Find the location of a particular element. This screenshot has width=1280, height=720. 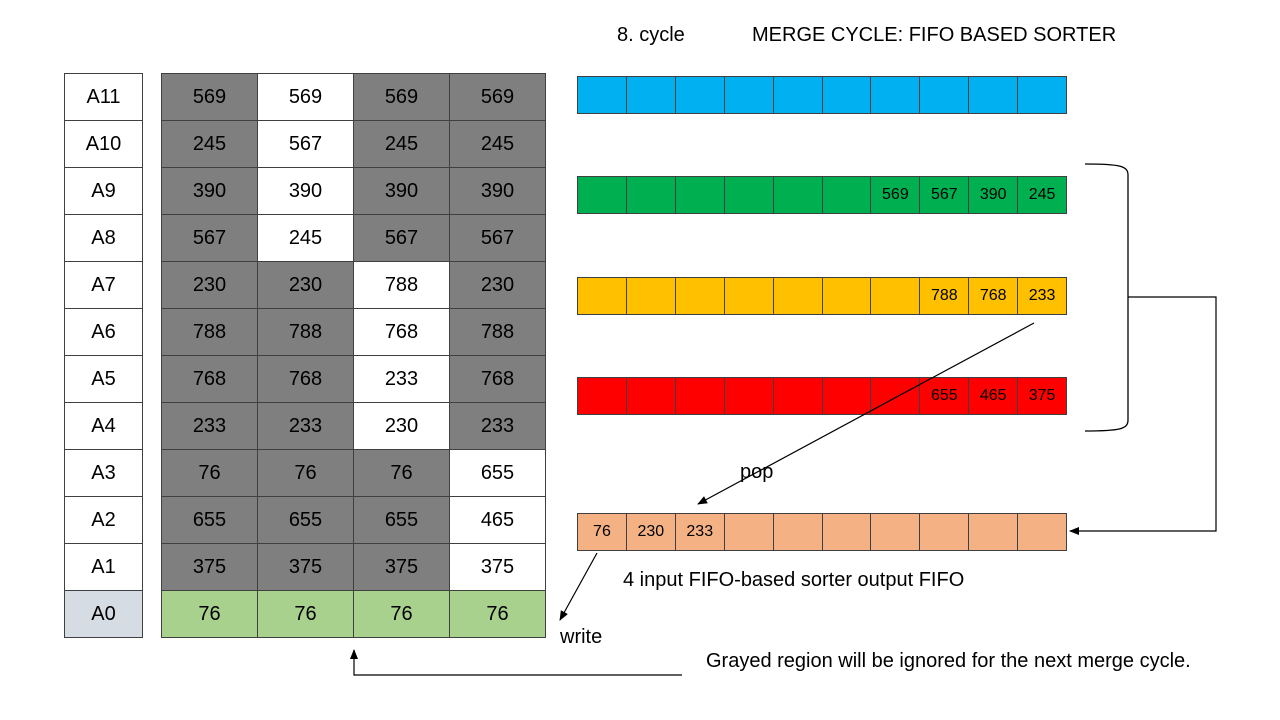

fifo-blue is located at coordinates (822, 95).